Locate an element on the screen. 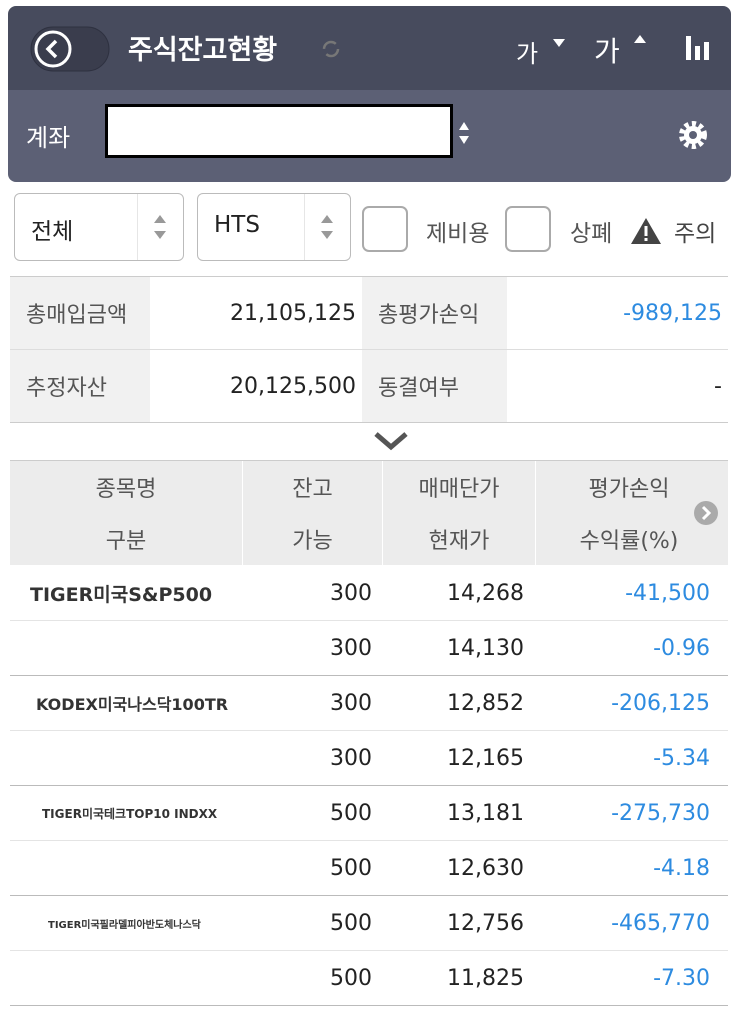 Image resolution: width=738 pixels, height=1013 pixels. cell-value: -41,500 is located at coordinates (667, 593).